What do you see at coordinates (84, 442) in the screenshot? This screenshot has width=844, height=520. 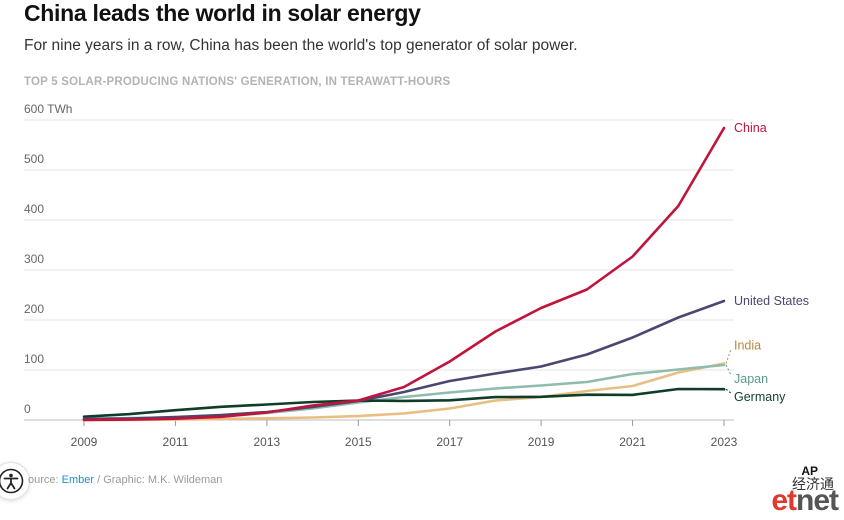 I see `x-tick-label: 2009` at bounding box center [84, 442].